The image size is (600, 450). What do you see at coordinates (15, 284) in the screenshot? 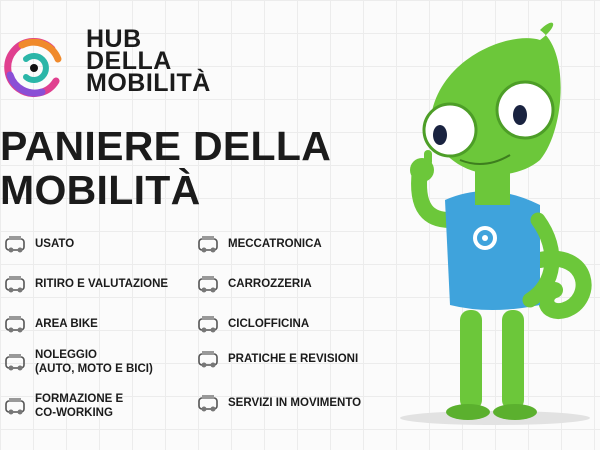
I see `car-evaluation-icon` at bounding box center [15, 284].